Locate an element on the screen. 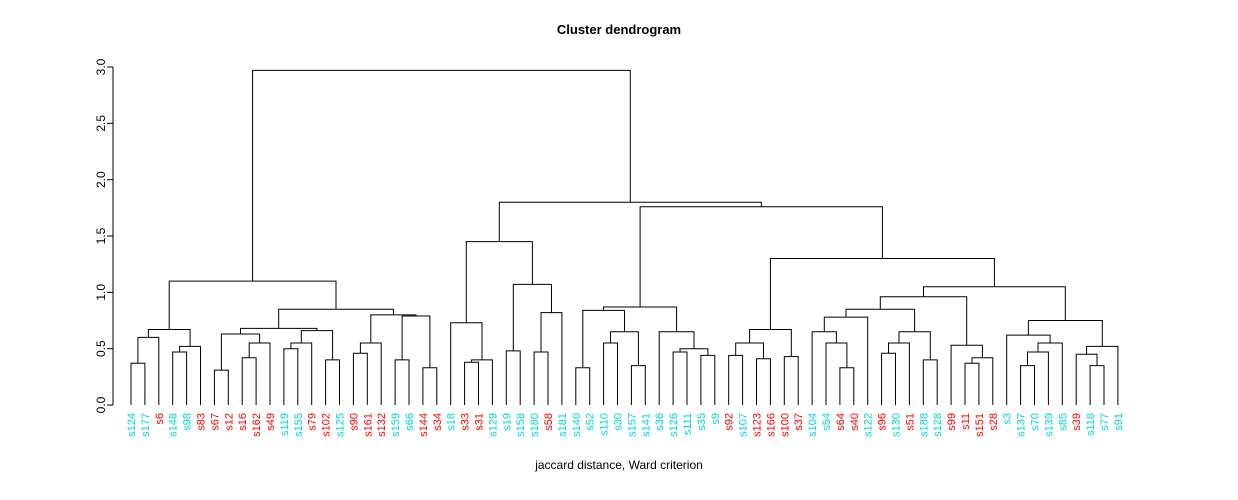  leaf-label: s177 is located at coordinates (146, 425).